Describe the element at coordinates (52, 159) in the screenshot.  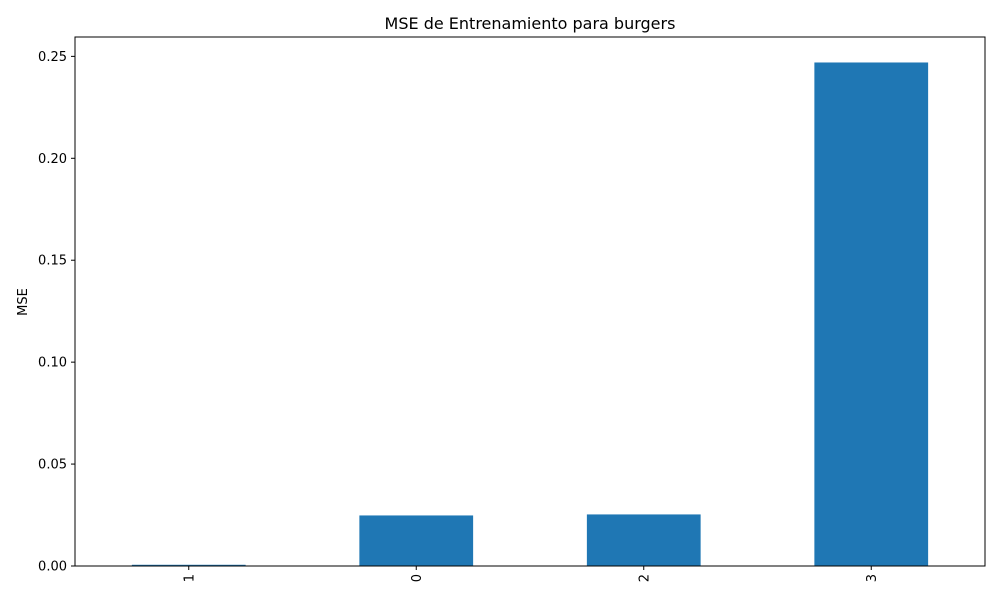
I see `y-tick-label: 0.20` at that location.